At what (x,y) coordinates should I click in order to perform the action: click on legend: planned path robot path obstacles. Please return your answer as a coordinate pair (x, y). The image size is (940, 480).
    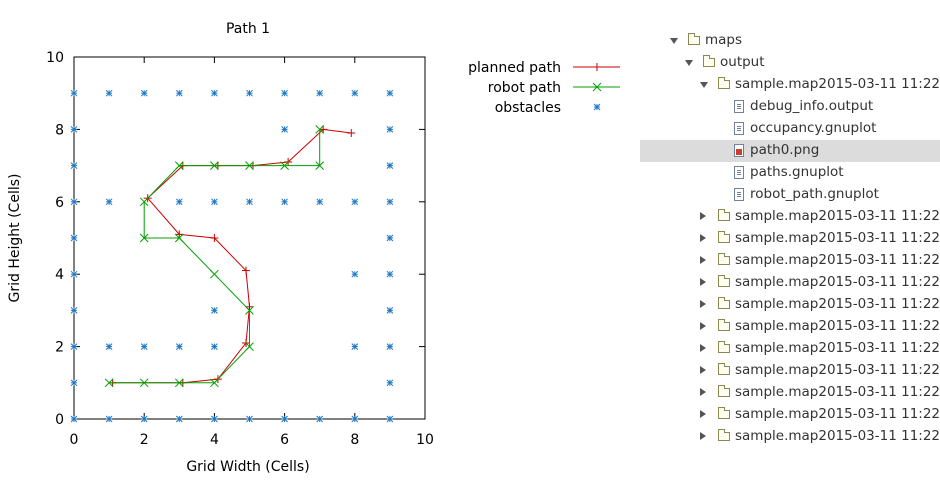
    Looking at the image, I should click on (544, 88).